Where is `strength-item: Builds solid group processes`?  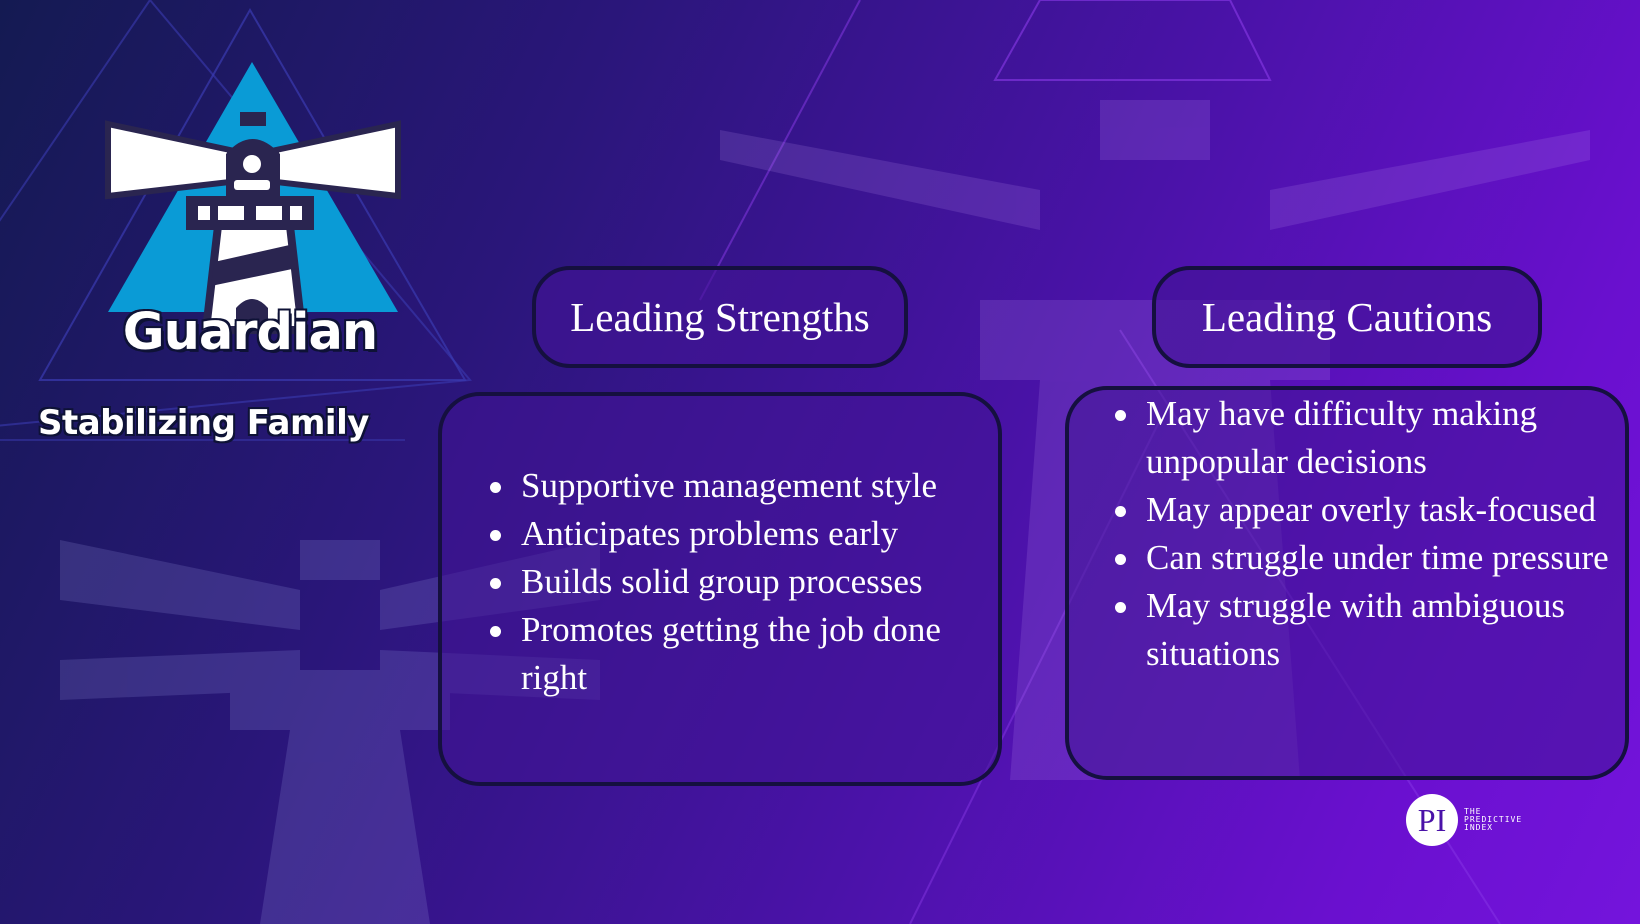
strength-item: Builds solid group processes is located at coordinates (743, 582).